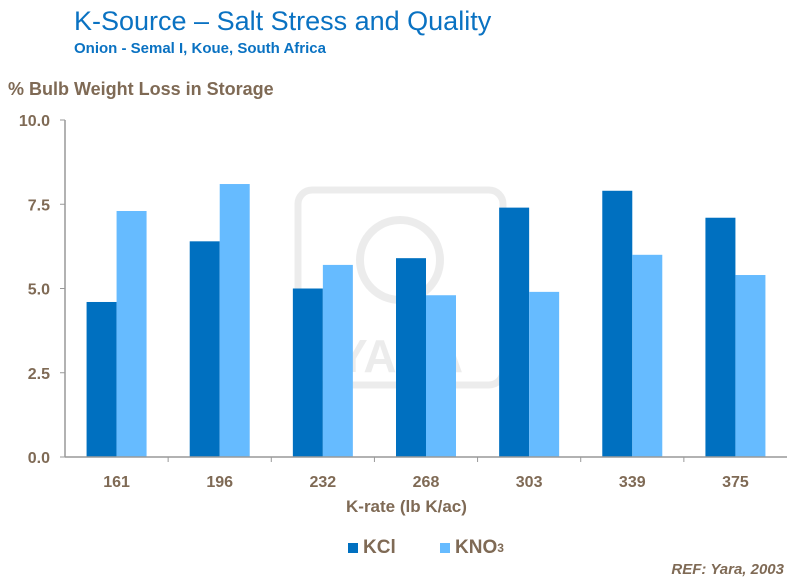  What do you see at coordinates (39, 290) in the screenshot?
I see `y-tick-label: 5.0` at bounding box center [39, 290].